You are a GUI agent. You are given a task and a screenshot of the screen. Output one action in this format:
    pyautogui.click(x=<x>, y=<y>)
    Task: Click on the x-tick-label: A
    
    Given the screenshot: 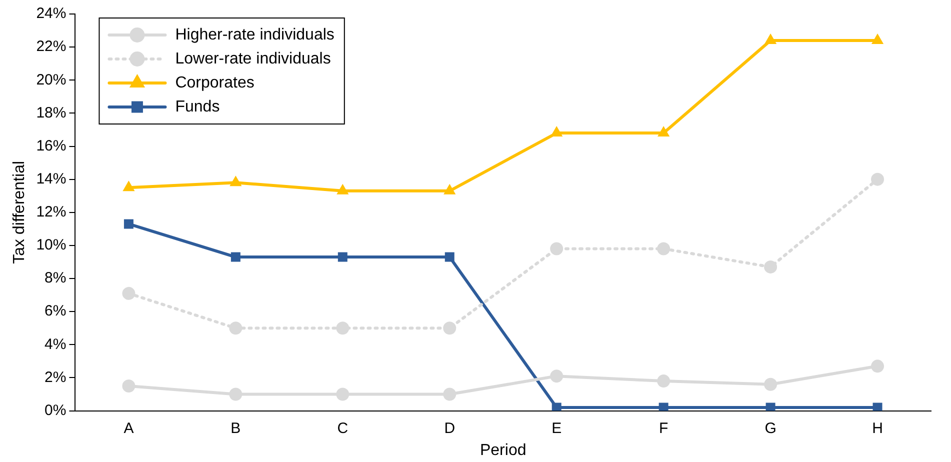 What is the action you would take?
    pyautogui.click(x=129, y=428)
    